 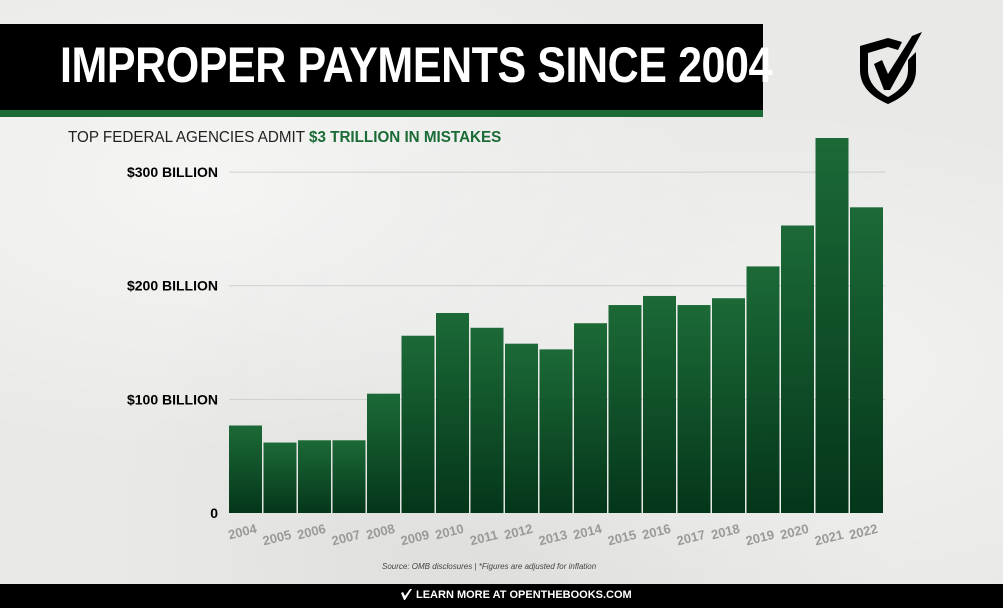 What do you see at coordinates (349, 476) in the screenshot?
I see `bar-2007` at bounding box center [349, 476].